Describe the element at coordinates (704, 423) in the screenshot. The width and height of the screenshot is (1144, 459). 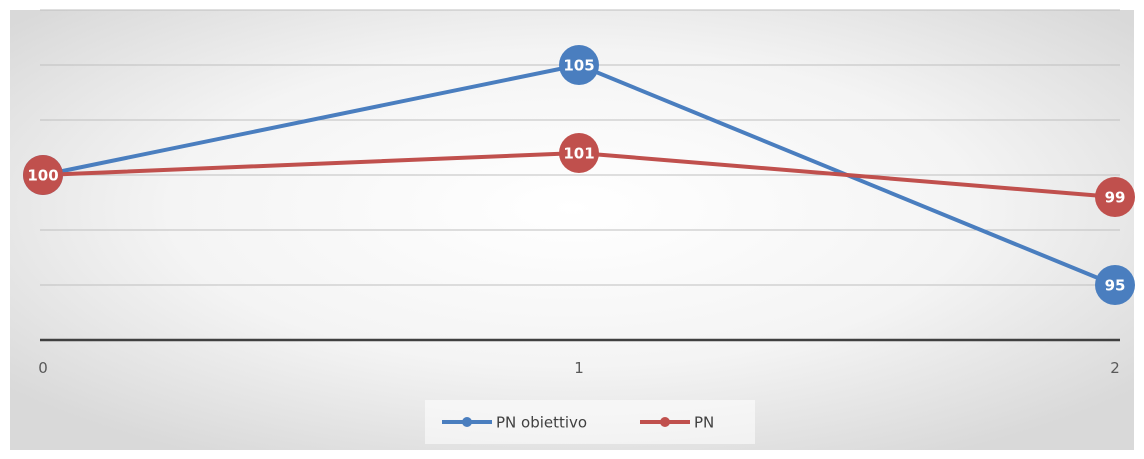
I see `legend-entry: PN` at that location.